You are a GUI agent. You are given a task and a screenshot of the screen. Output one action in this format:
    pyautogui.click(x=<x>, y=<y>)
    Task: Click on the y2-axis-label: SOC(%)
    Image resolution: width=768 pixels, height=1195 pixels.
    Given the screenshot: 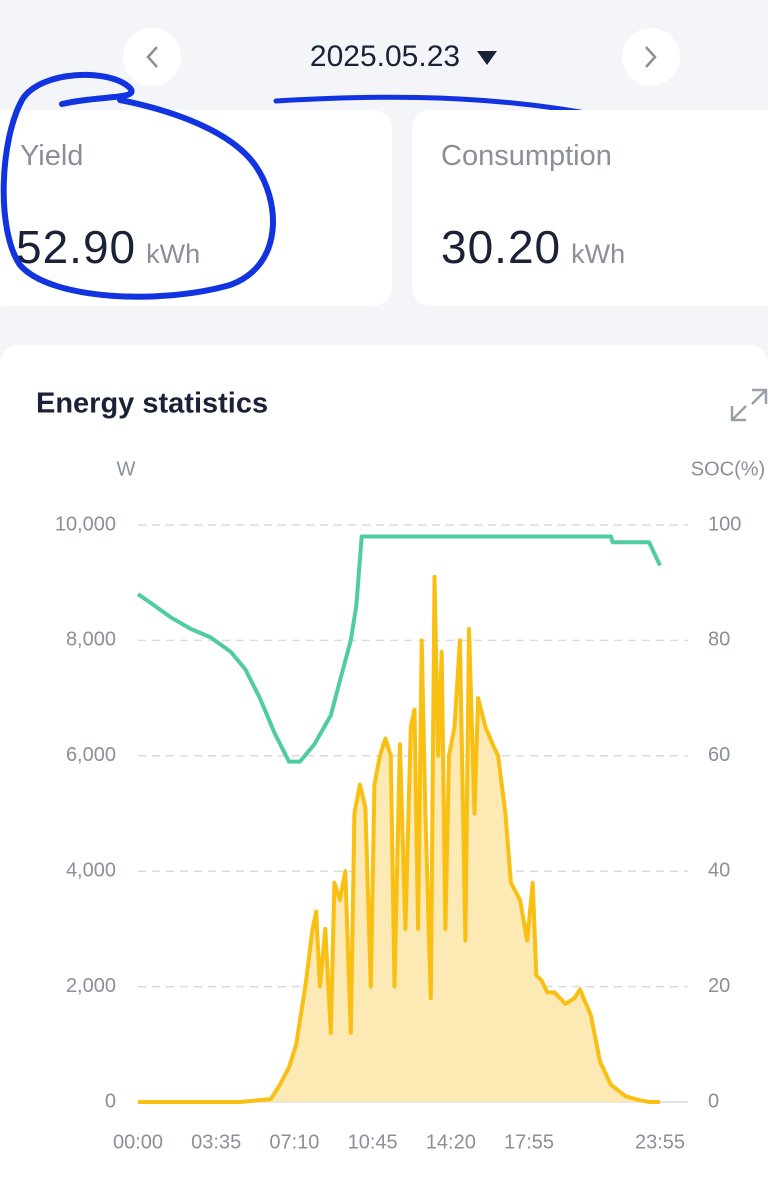 What is the action you would take?
    pyautogui.click(x=728, y=469)
    